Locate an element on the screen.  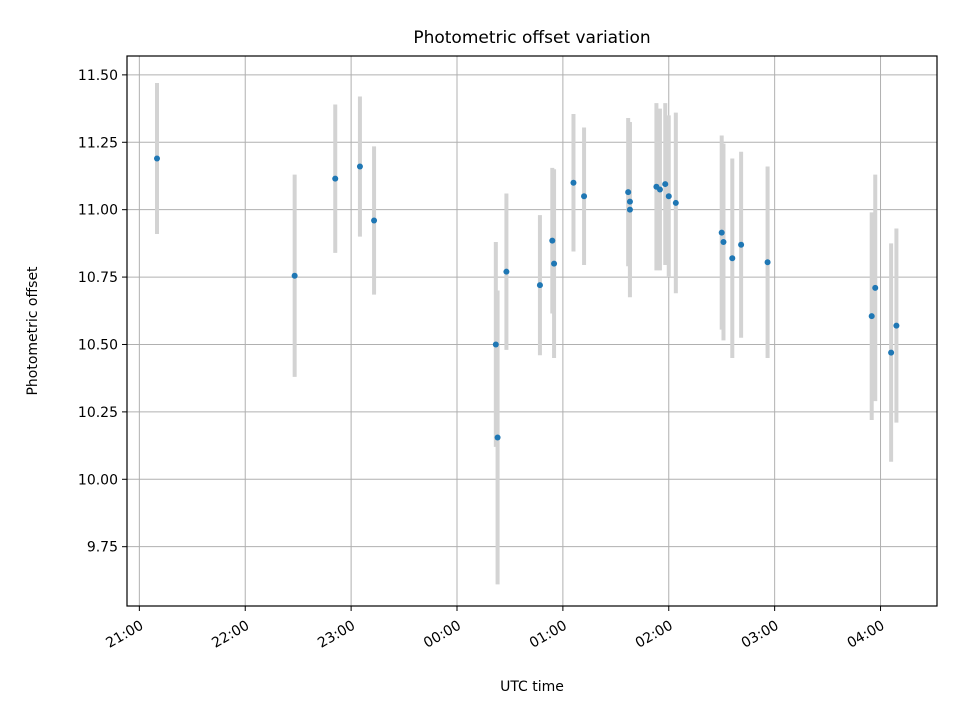
y-tick-label: 10.25 is located at coordinates (98, 413).